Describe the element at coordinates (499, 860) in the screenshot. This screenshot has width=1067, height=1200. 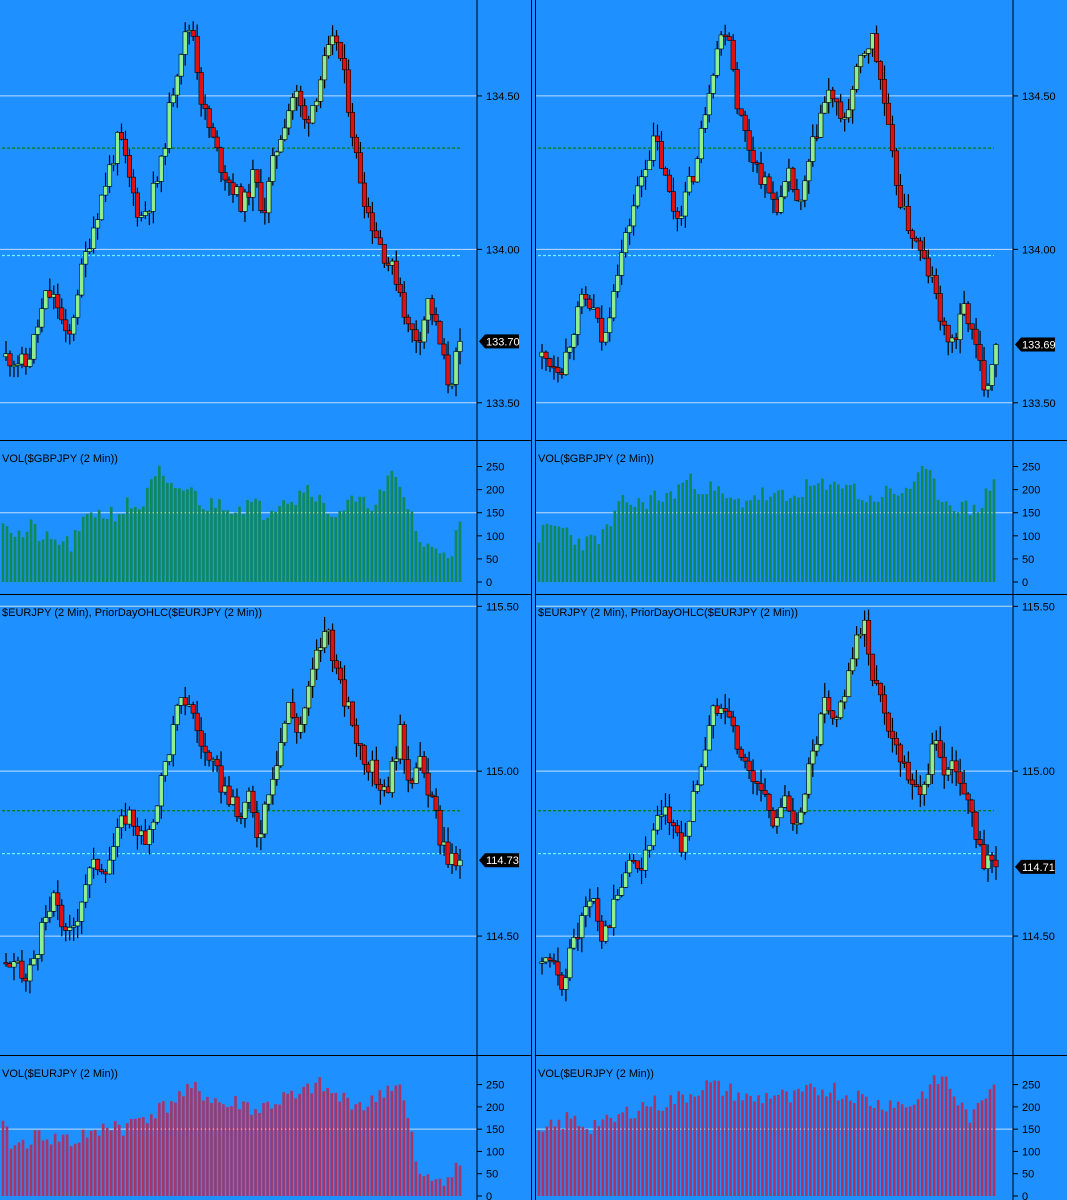
I see `last-price-marker` at that location.